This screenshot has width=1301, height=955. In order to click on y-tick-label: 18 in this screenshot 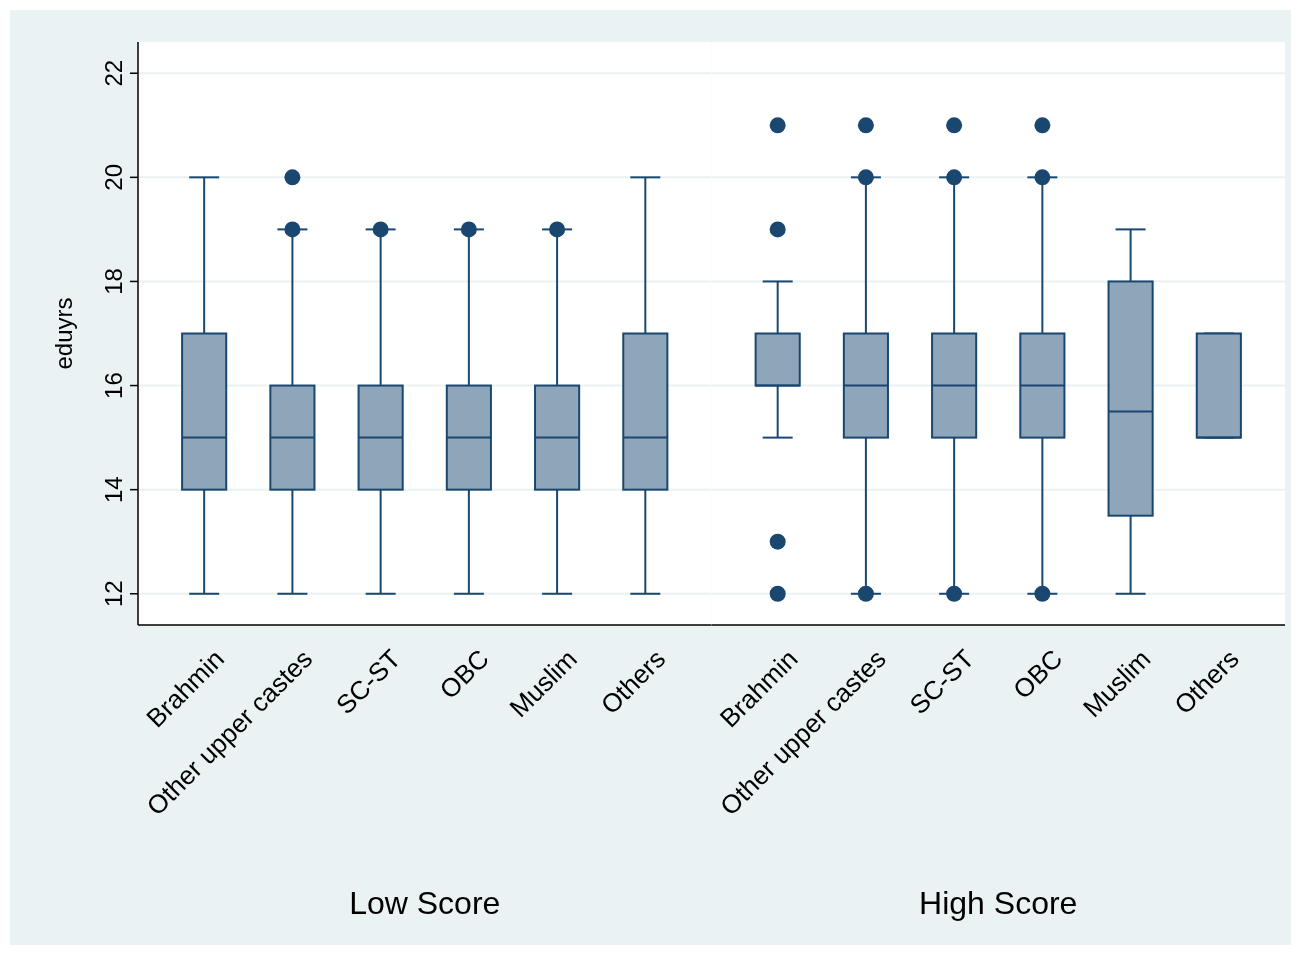, I will do `click(113, 281)`.